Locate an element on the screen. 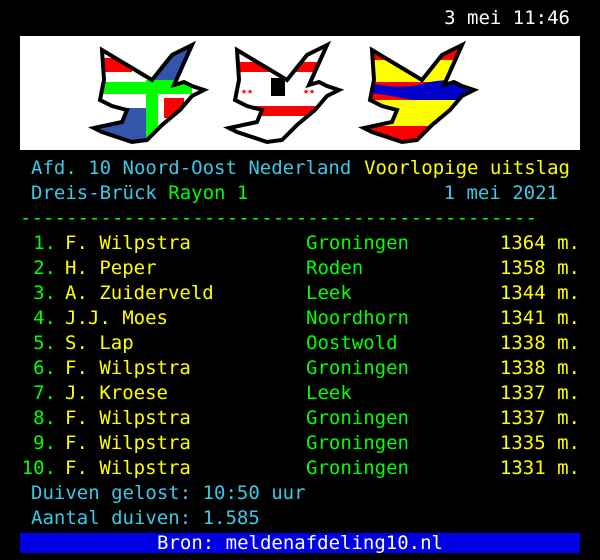 This screenshot has height=560, width=600. rank: 8. is located at coordinates (44, 418).